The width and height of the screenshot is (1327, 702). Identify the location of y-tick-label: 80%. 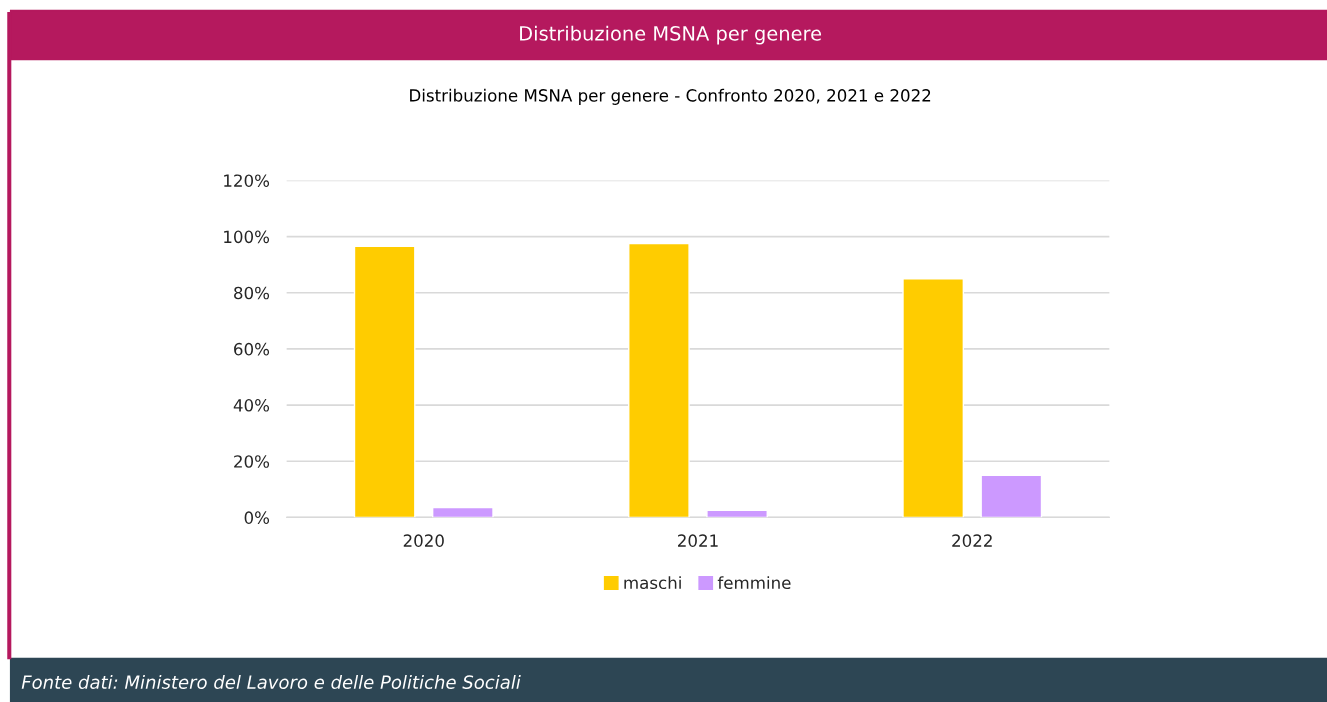
(252, 293).